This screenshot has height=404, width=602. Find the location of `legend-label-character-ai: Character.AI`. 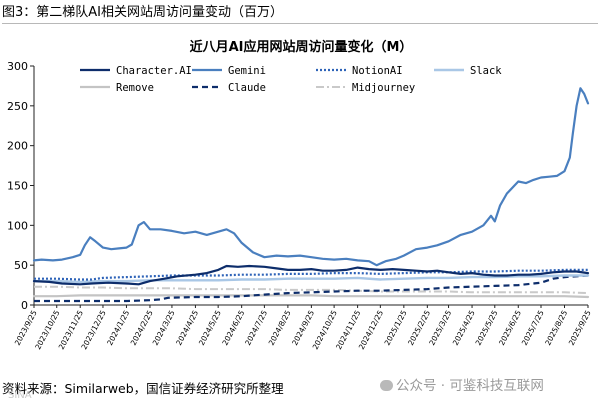

legend-label-character-ai: Character.AI is located at coordinates (154, 71).